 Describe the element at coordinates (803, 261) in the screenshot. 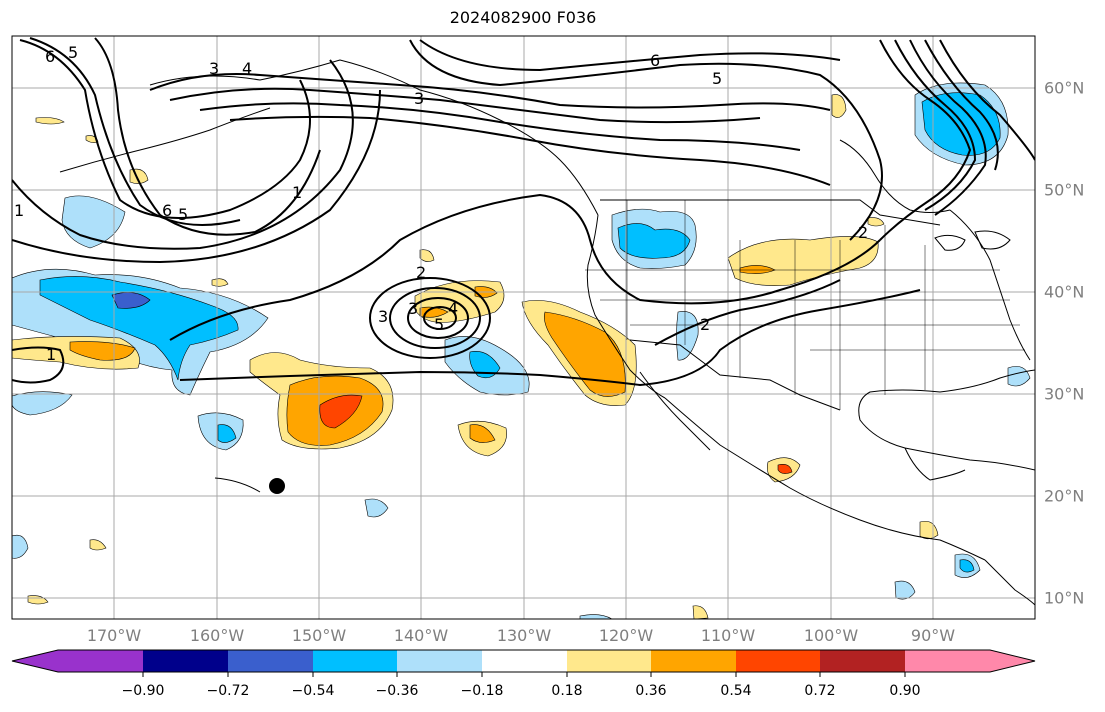

I see `shade-gp-yellow` at that location.